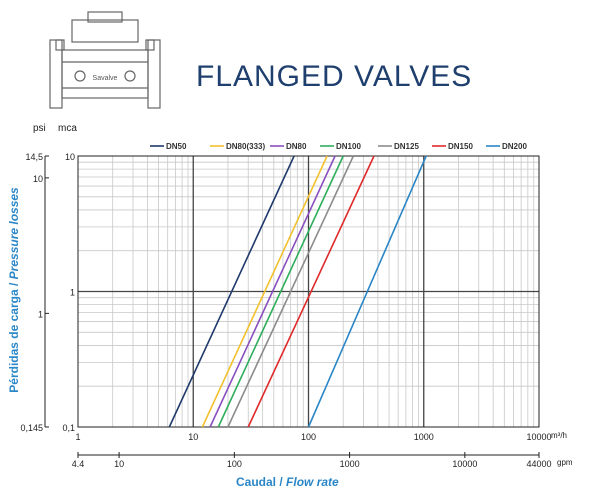 This screenshot has width=616, height=495. Describe the element at coordinates (70, 157) in the screenshot. I see `y-tick-label: 10` at that location.